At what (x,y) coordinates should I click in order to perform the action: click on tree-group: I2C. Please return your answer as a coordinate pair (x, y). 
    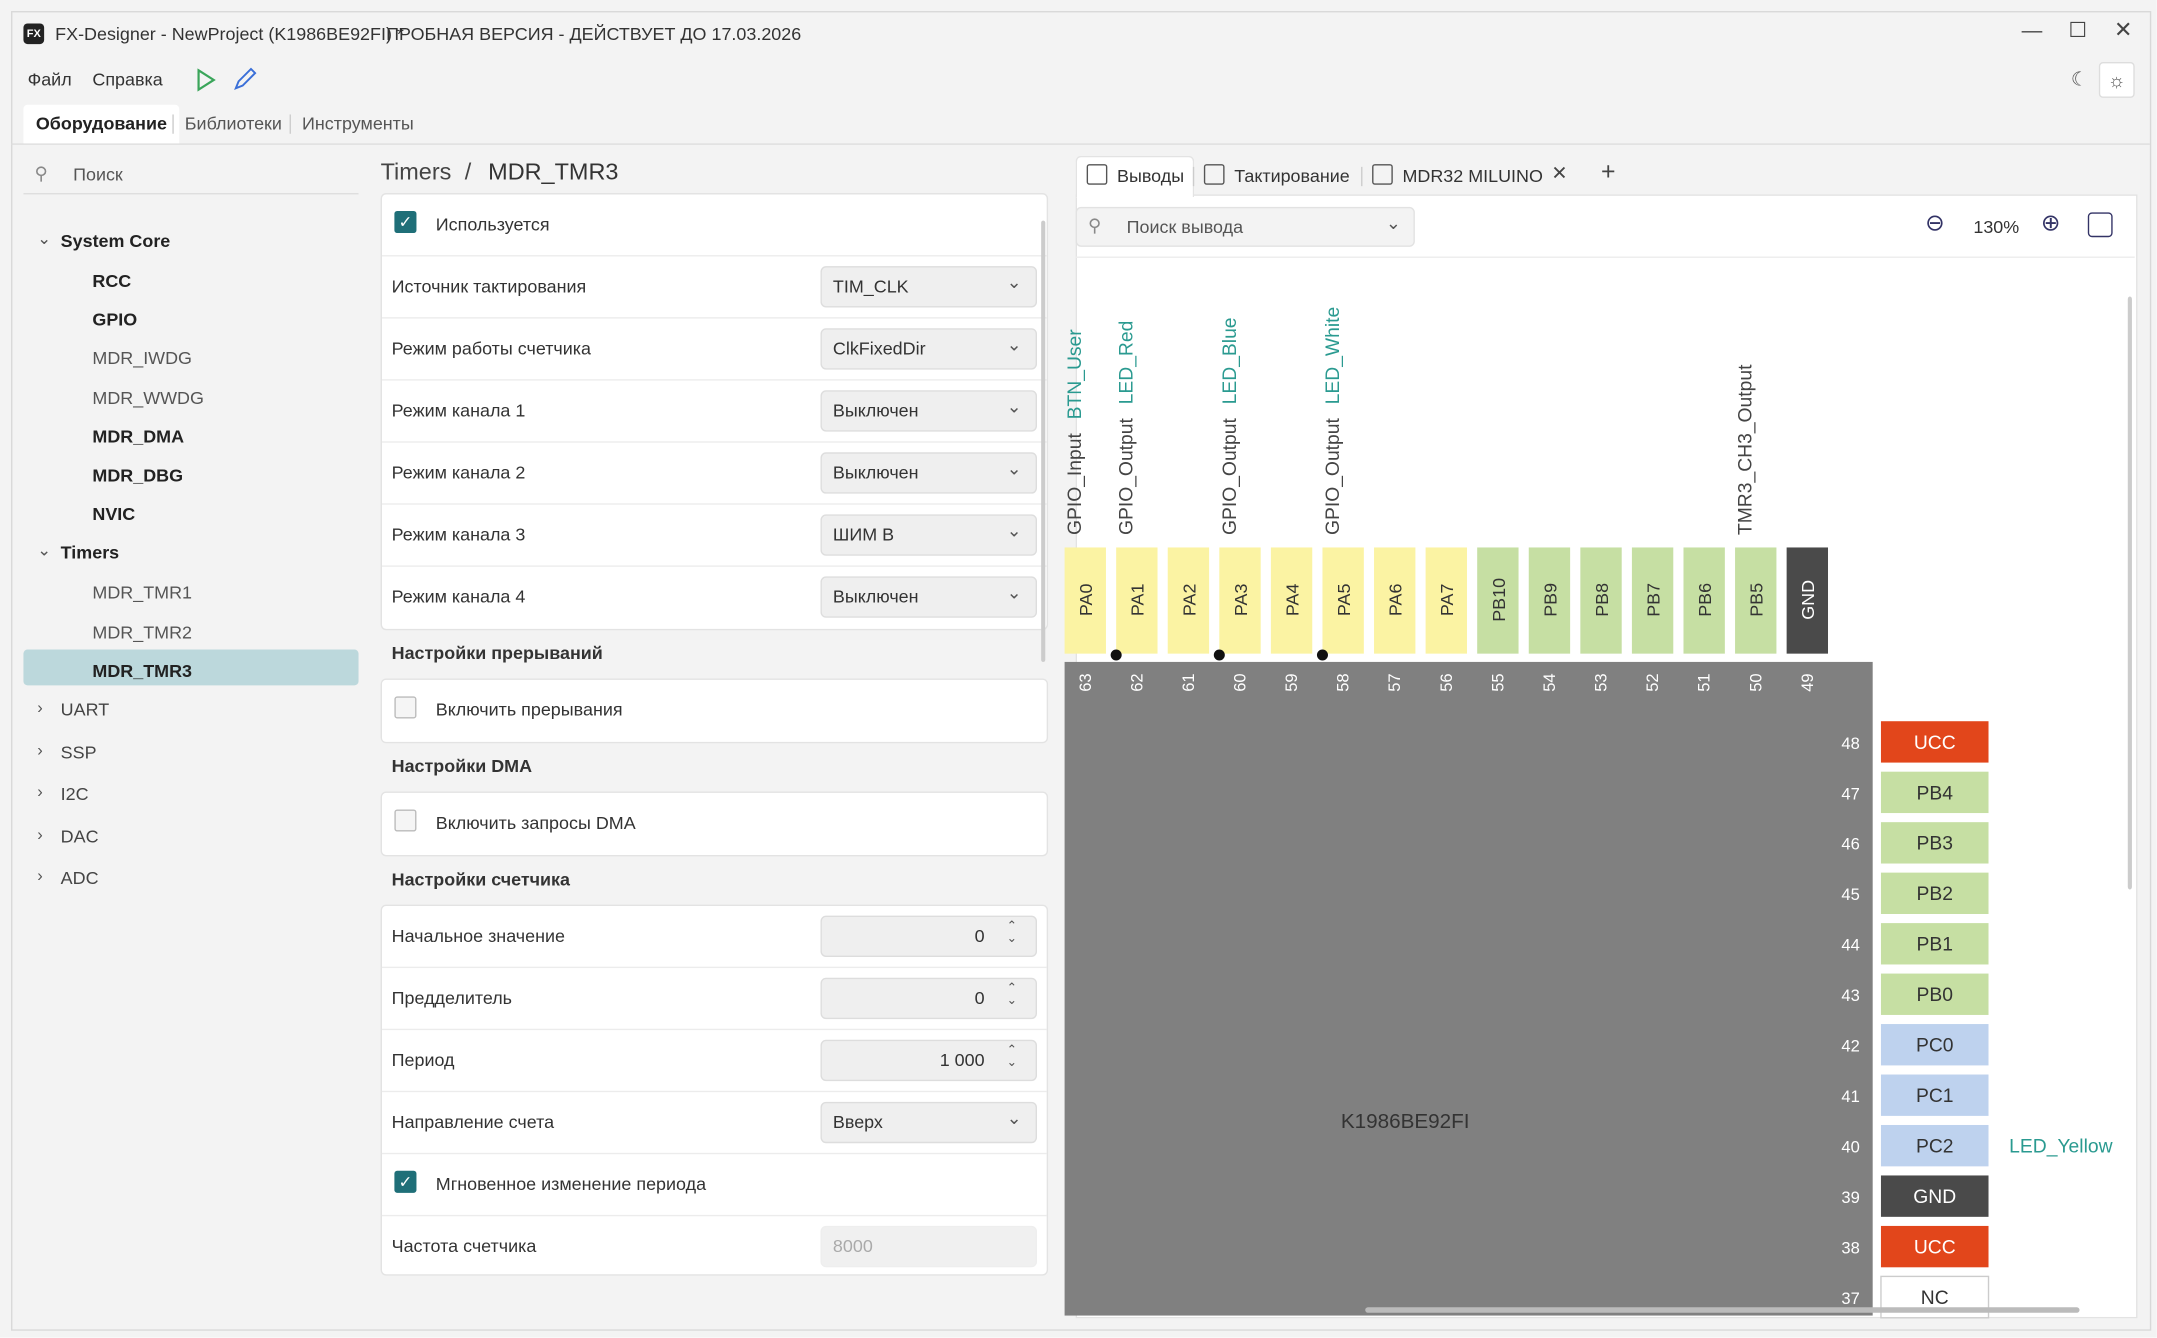
    Looking at the image, I should click on (74, 793).